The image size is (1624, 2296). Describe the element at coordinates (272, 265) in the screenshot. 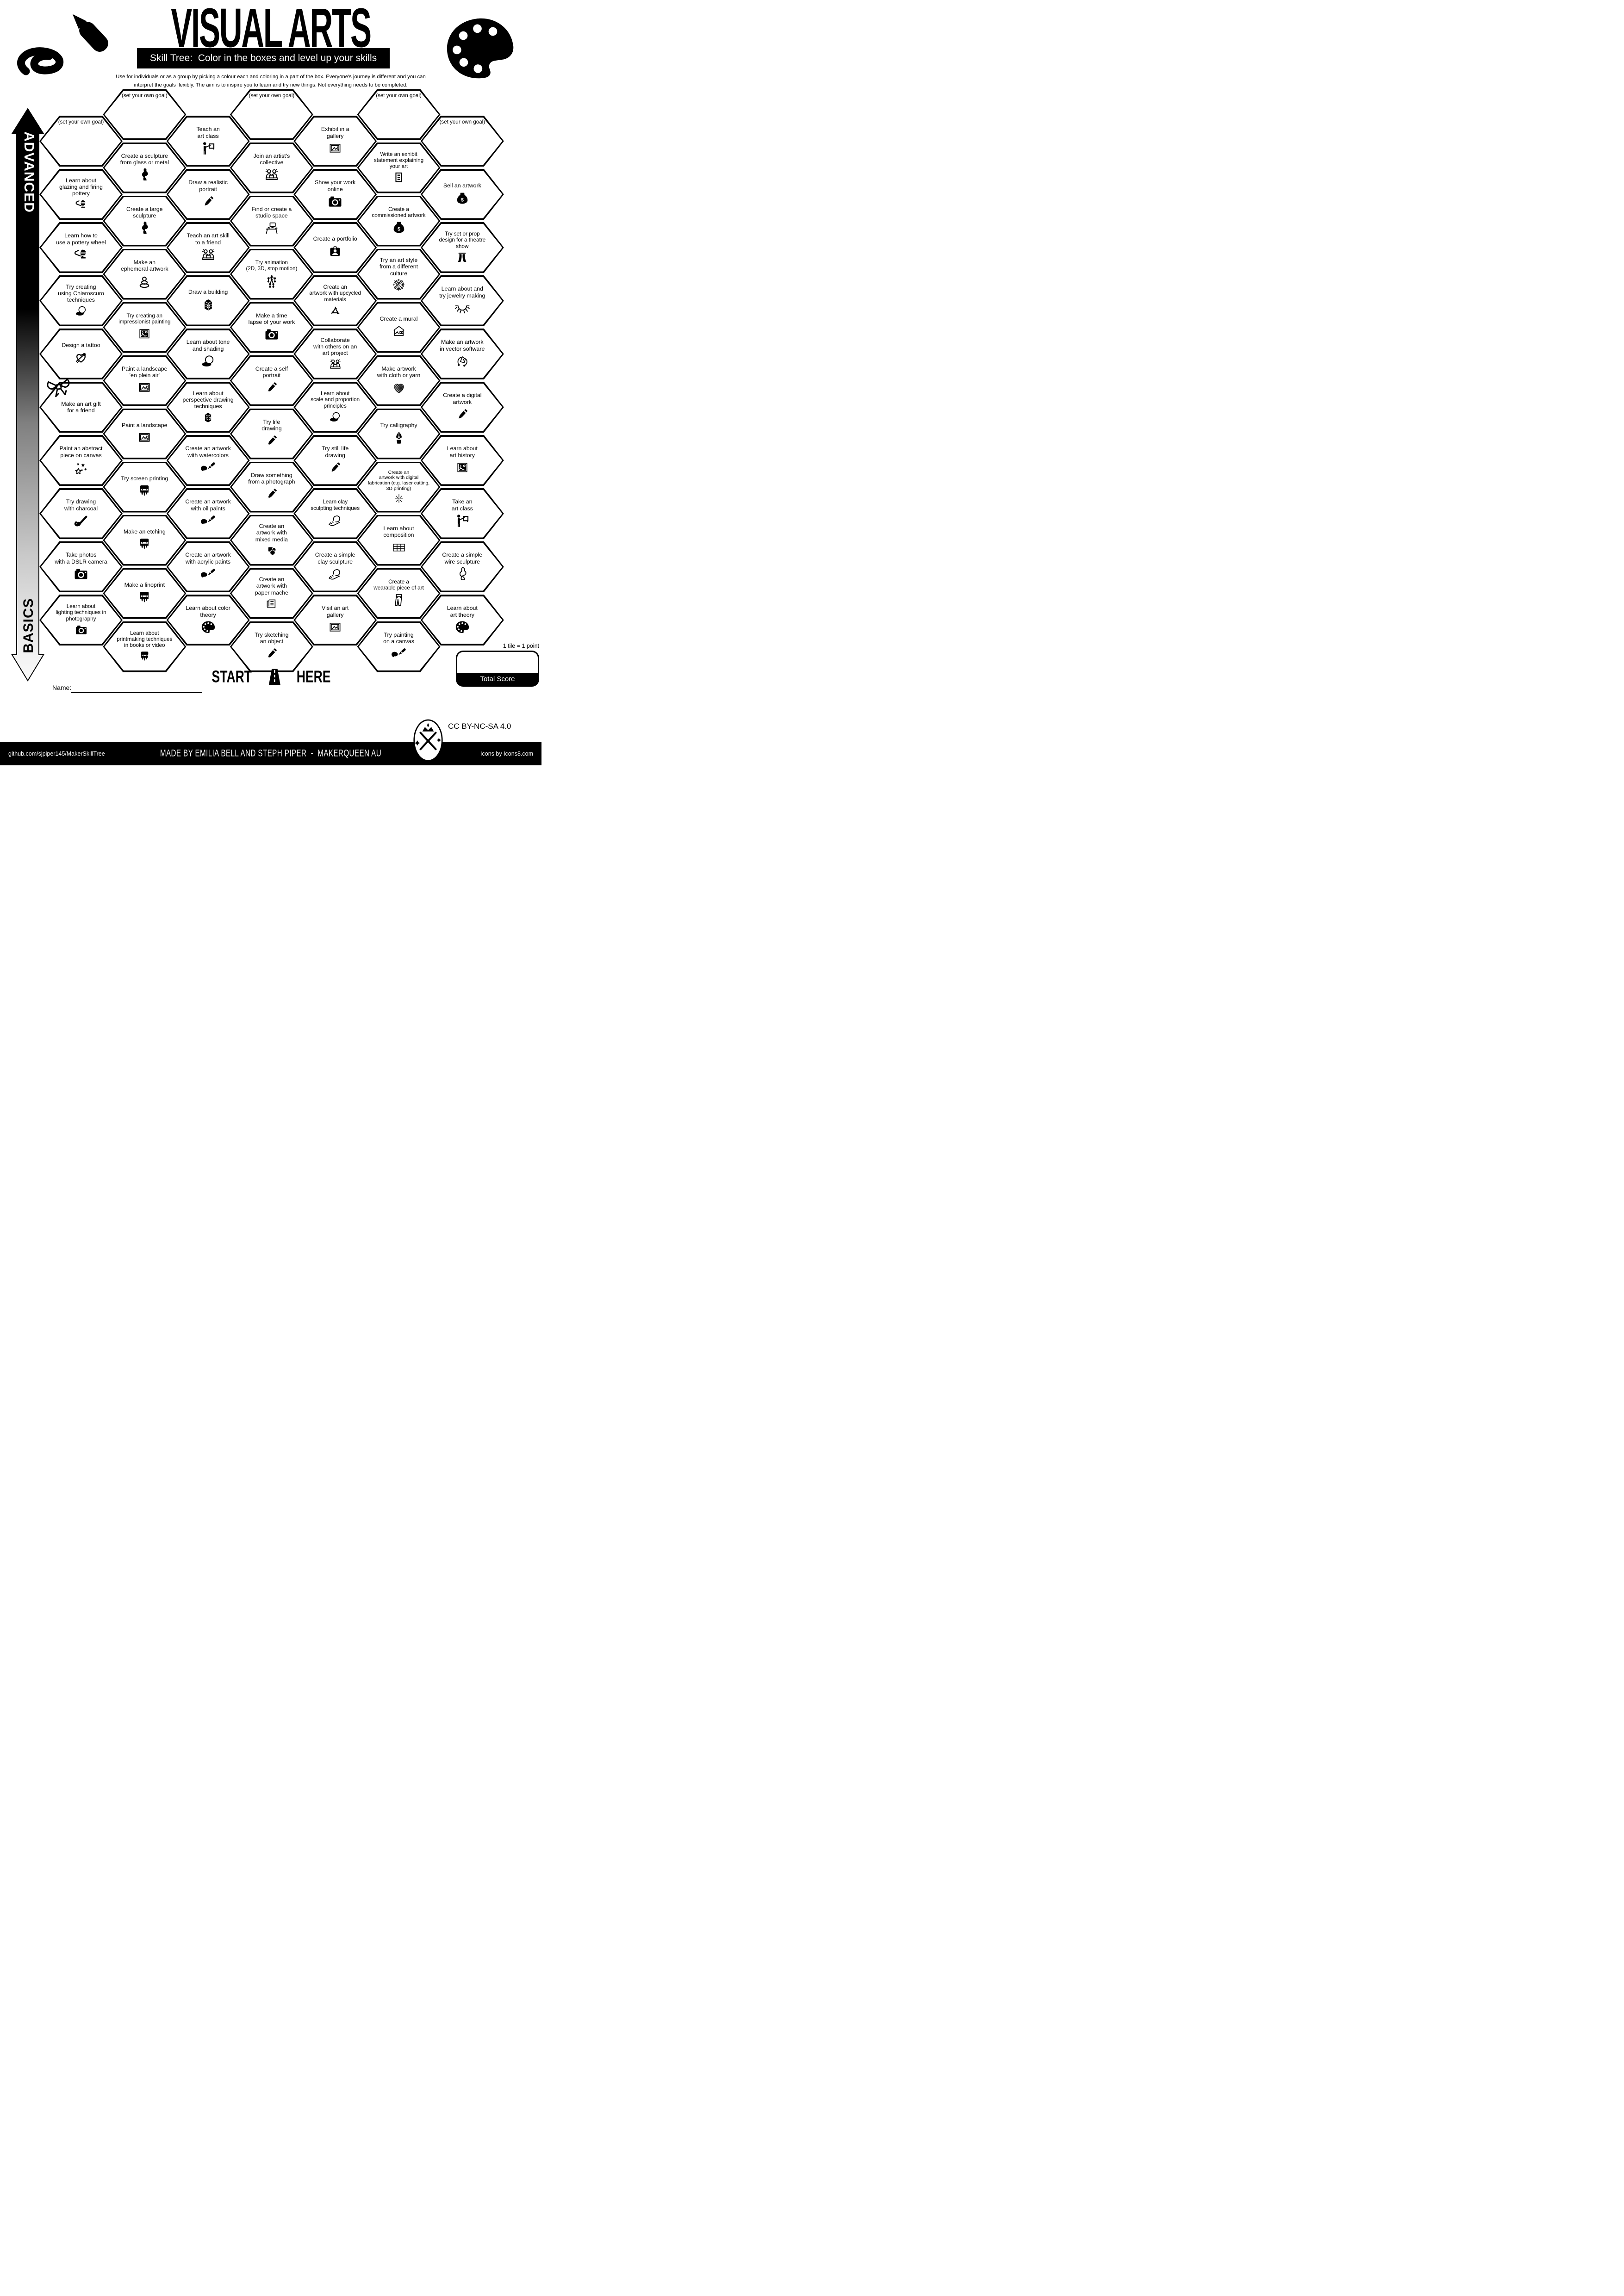

I see `tile-label: Try animation (2D, 3D, stop motion)` at that location.